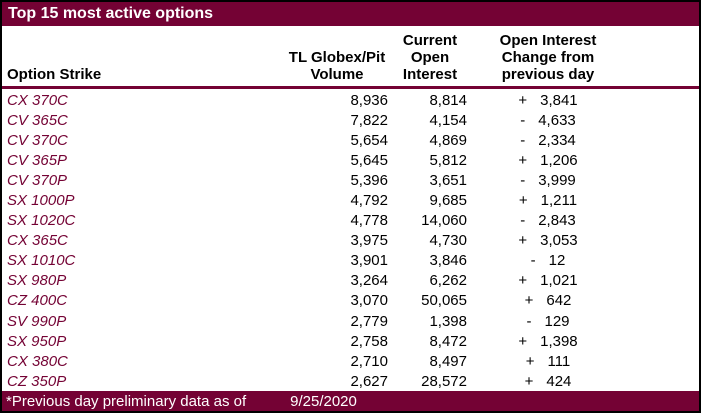  What do you see at coordinates (559, 341) in the screenshot?
I see `change-value: 1,398` at bounding box center [559, 341].